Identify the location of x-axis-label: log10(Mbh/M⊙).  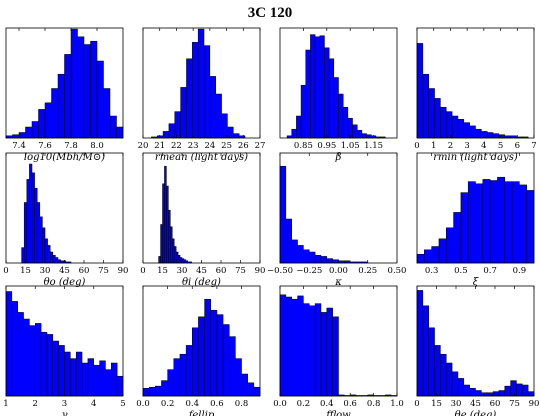
(64, 157).